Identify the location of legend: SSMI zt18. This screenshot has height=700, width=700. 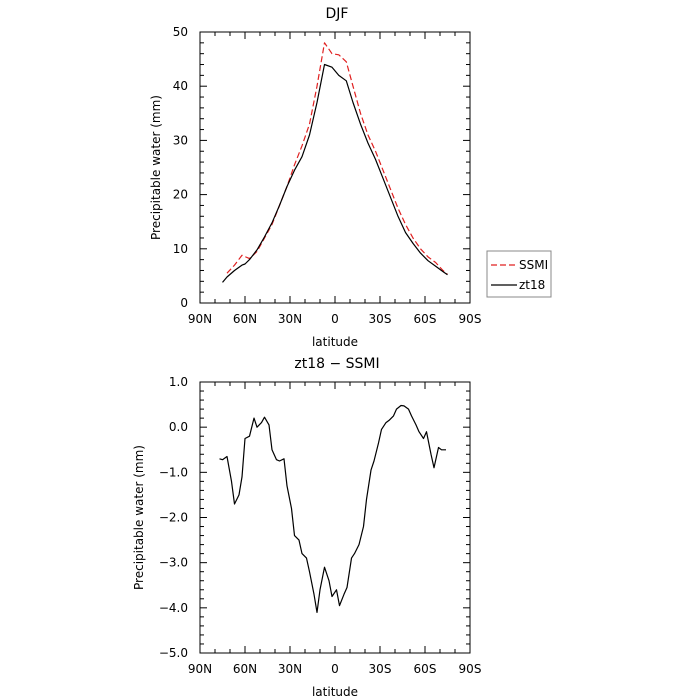
(519, 274).